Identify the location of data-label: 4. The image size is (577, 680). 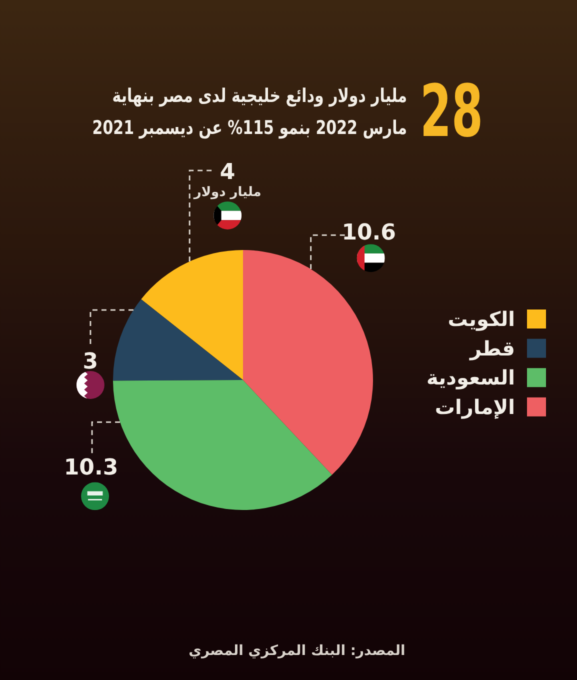
(228, 172).